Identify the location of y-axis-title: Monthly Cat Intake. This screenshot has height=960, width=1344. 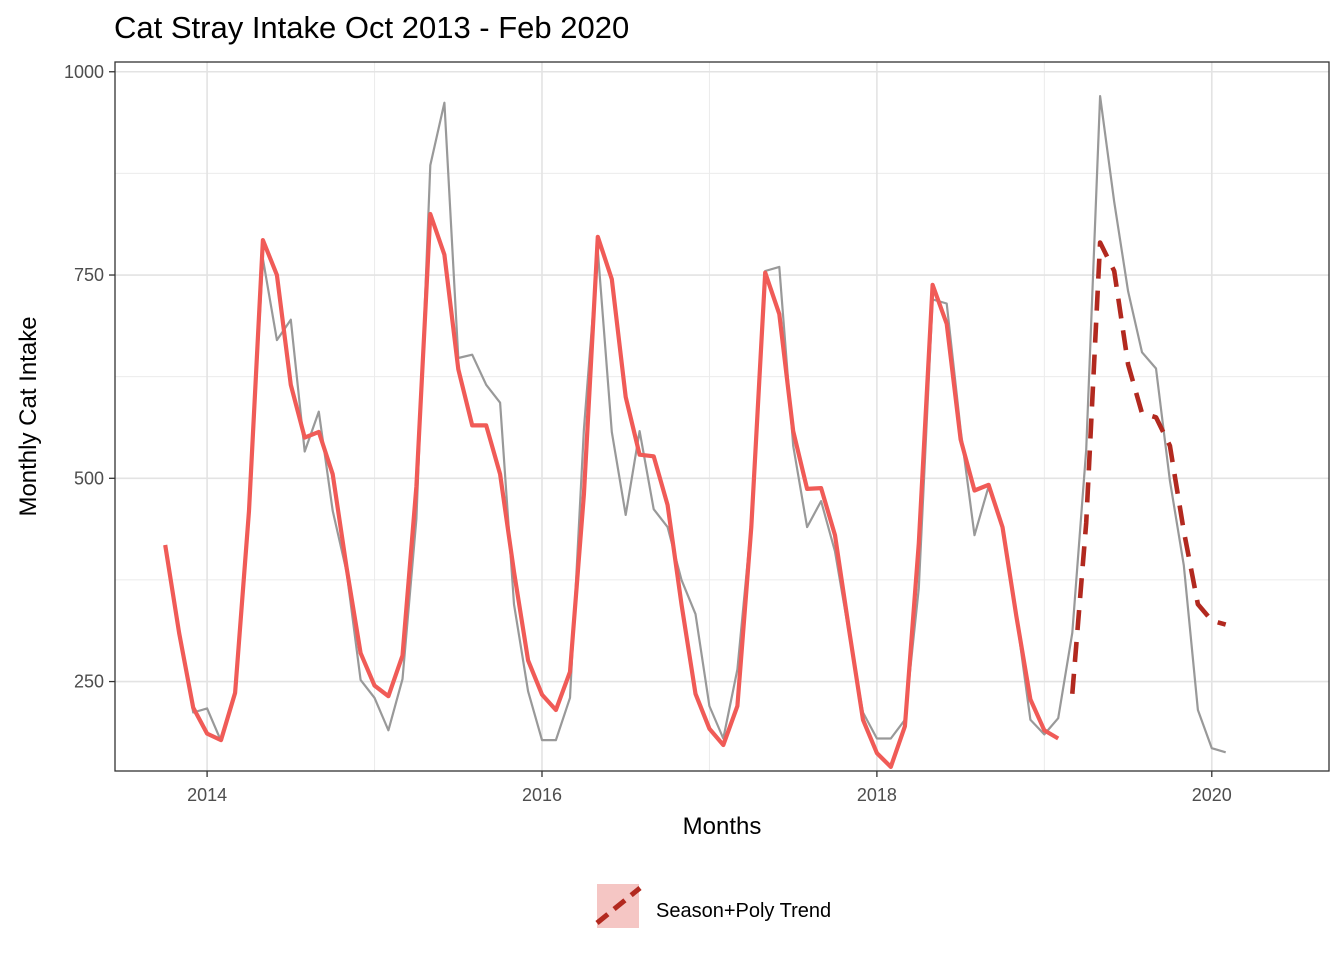
(28, 416).